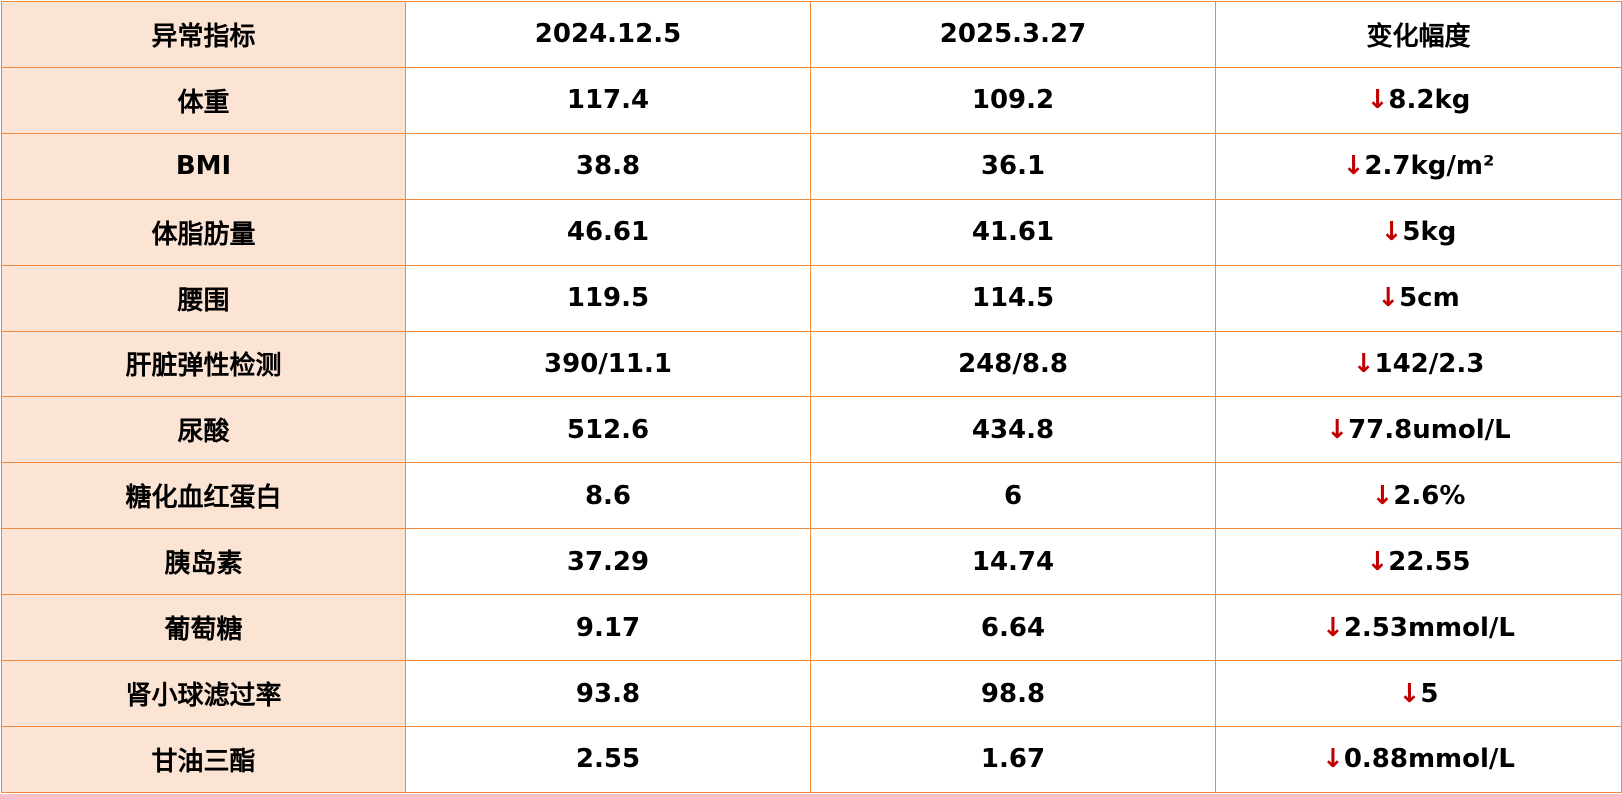  What do you see at coordinates (203, 232) in the screenshot?
I see `indicator-name-cell: 体脂肪量` at bounding box center [203, 232].